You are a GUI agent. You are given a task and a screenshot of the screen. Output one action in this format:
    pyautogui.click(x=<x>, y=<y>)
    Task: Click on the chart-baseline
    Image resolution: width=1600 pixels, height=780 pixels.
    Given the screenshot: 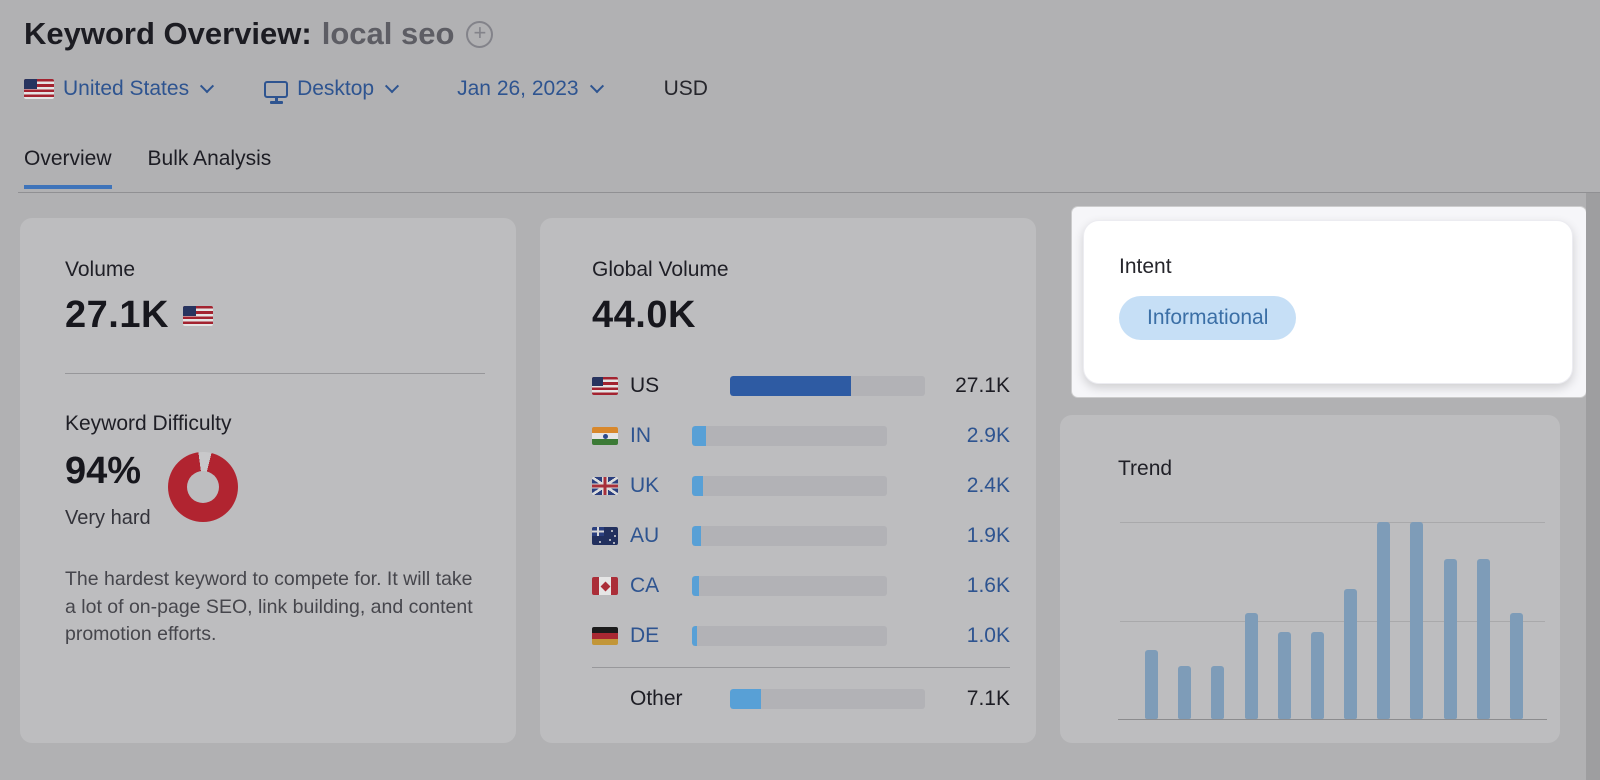 What is the action you would take?
    pyautogui.click(x=1332, y=719)
    